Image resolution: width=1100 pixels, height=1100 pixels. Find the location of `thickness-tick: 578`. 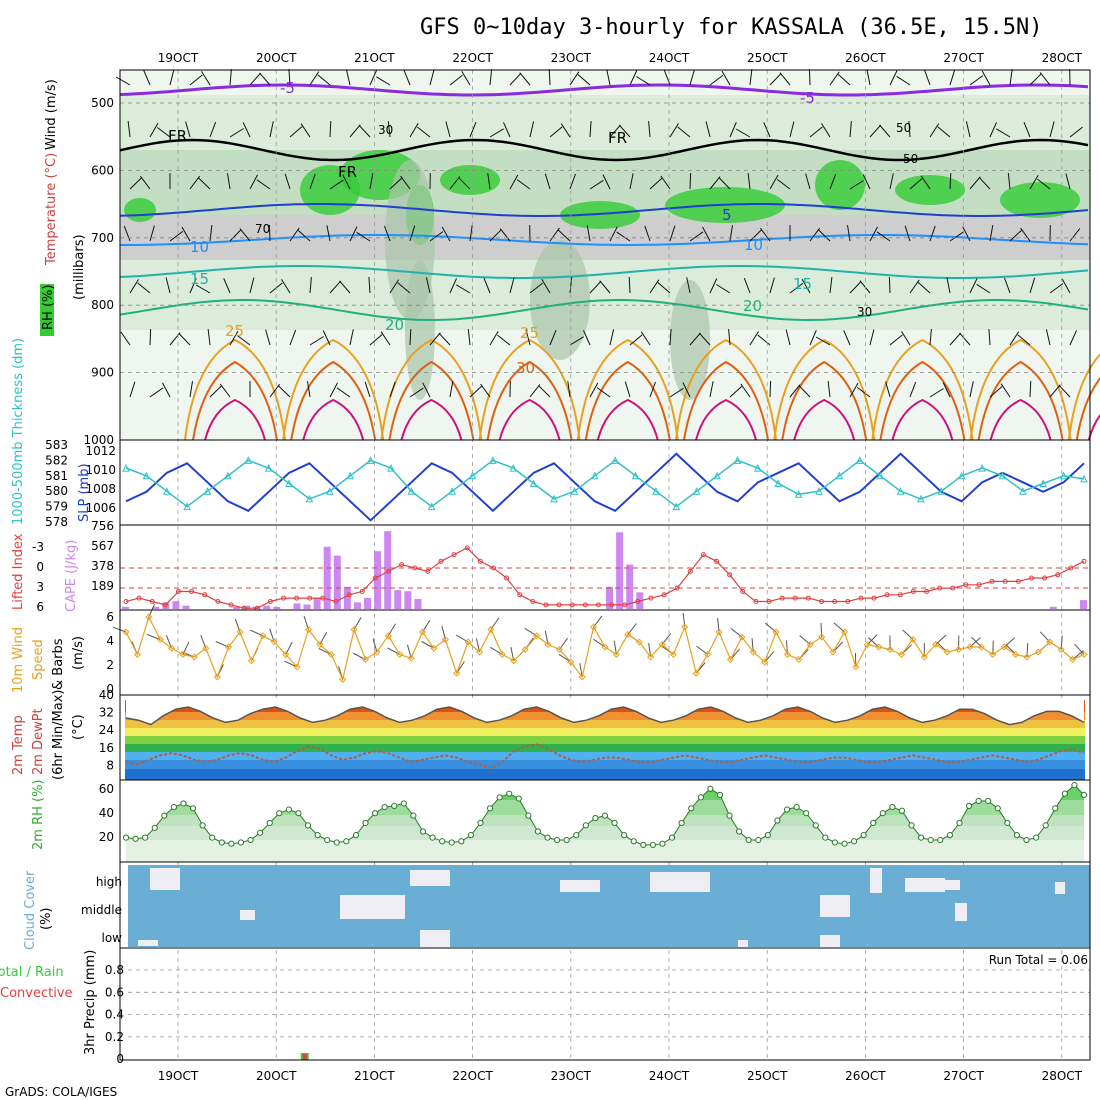

thickness-tick: 578 is located at coordinates (56, 522).